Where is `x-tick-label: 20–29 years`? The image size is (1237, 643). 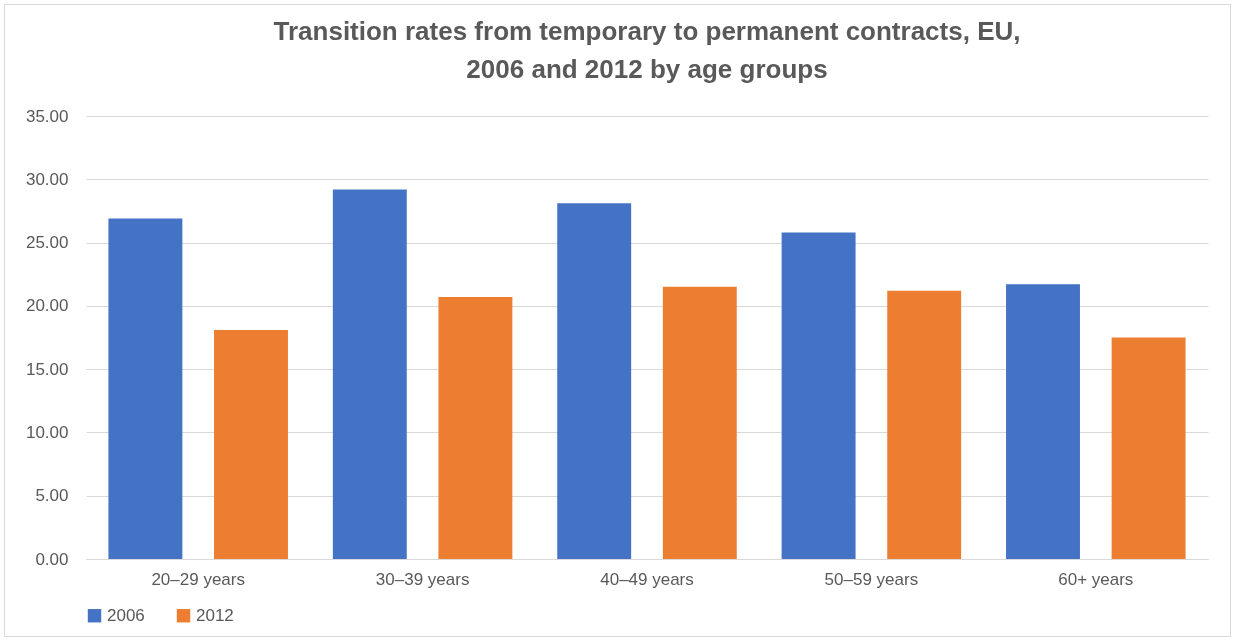 x-tick-label: 20–29 years is located at coordinates (198, 579).